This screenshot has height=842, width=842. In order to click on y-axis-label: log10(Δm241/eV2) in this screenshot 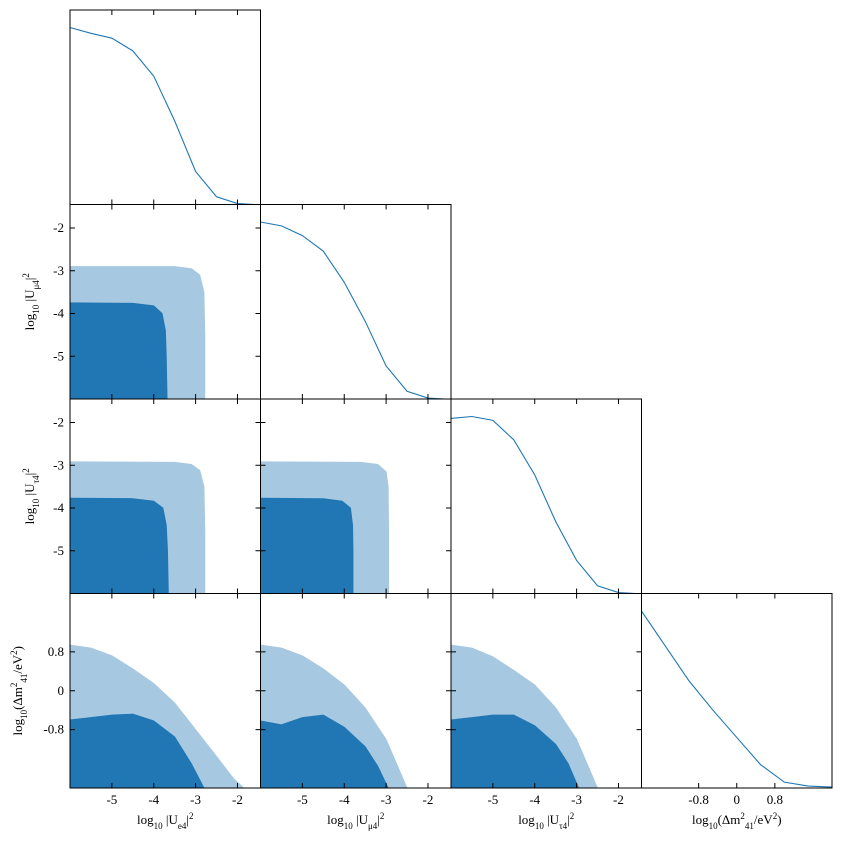, I will do `click(19, 691)`.